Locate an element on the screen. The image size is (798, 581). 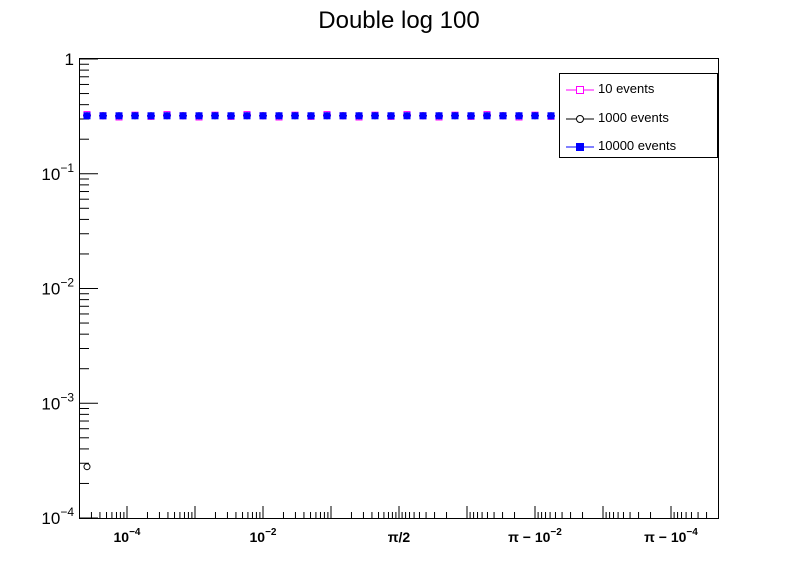
legend-item-10-events: 10 events is located at coordinates (639, 89).